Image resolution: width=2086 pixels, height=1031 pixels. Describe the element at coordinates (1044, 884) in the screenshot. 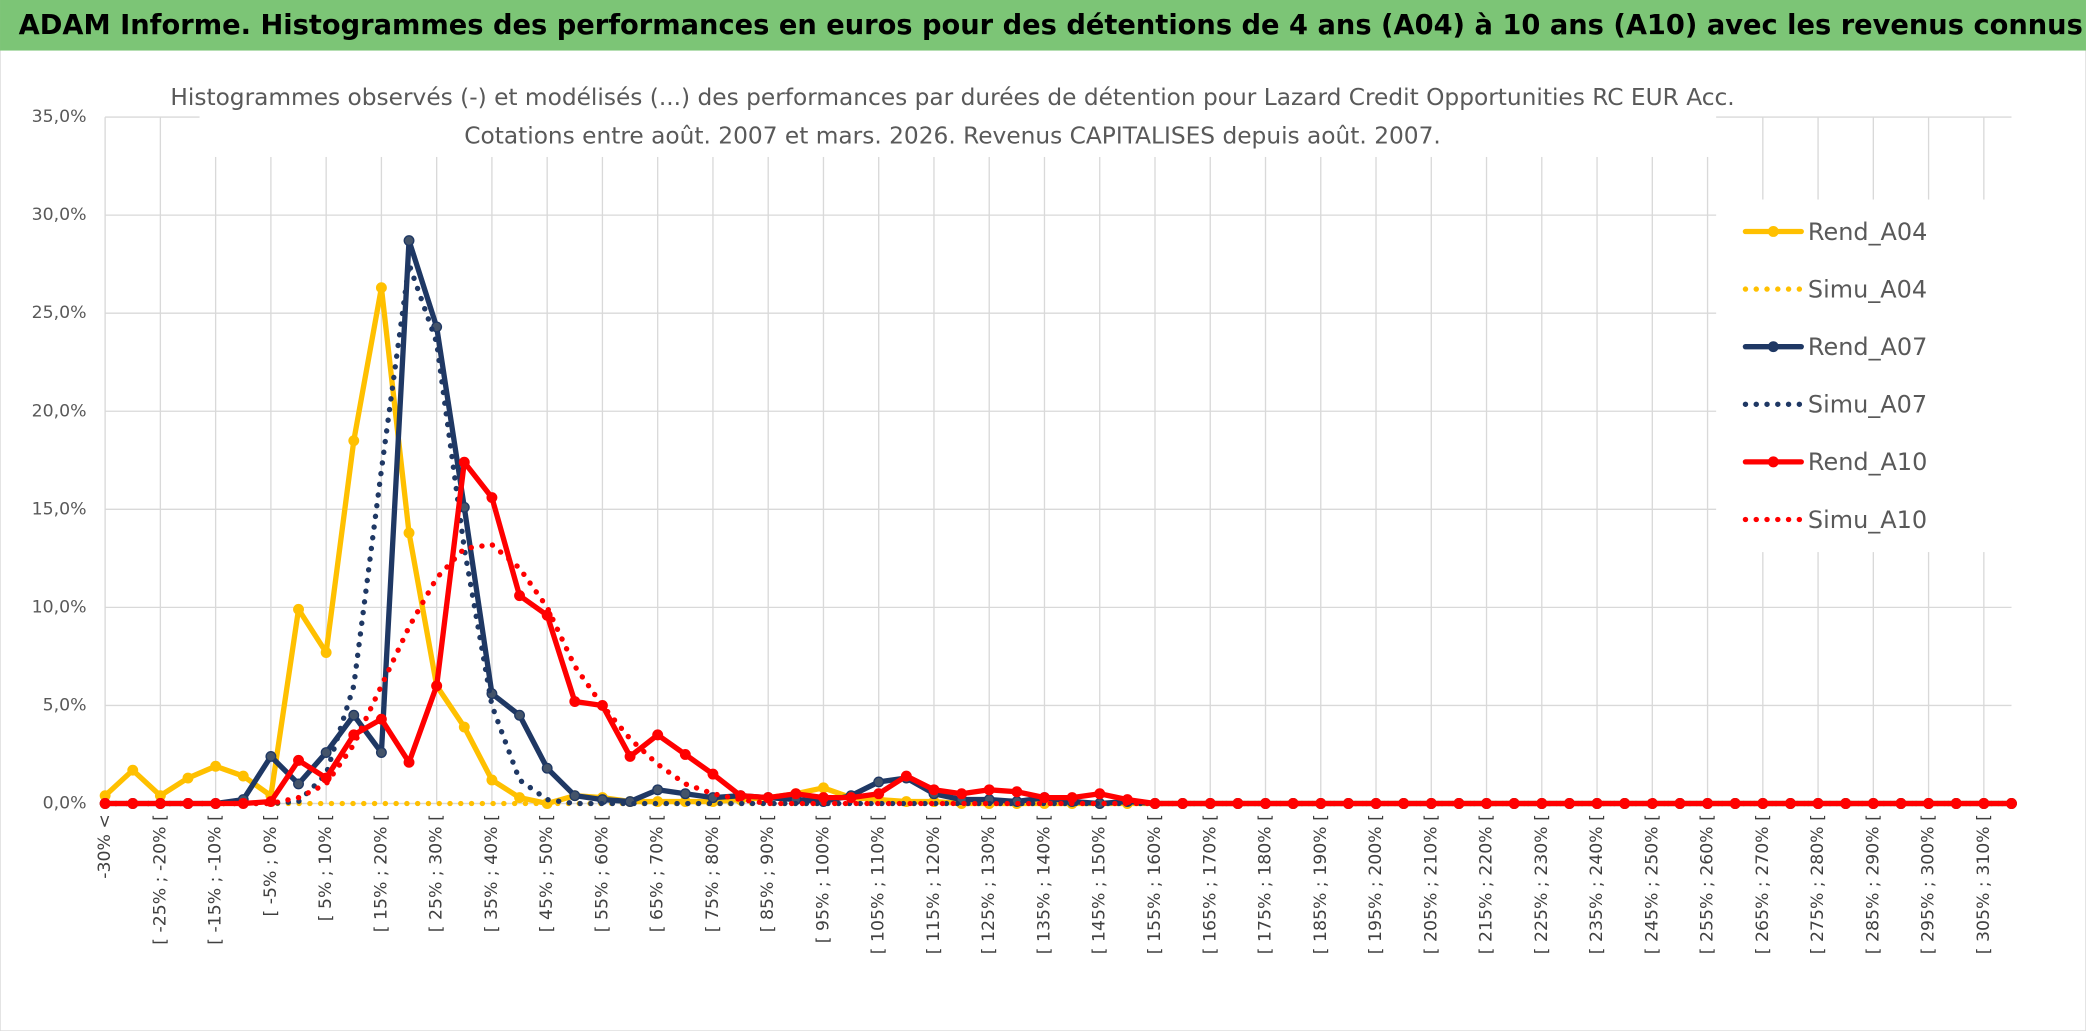

I see `x-tick-label: [ 135% ; 140% [` at that location.